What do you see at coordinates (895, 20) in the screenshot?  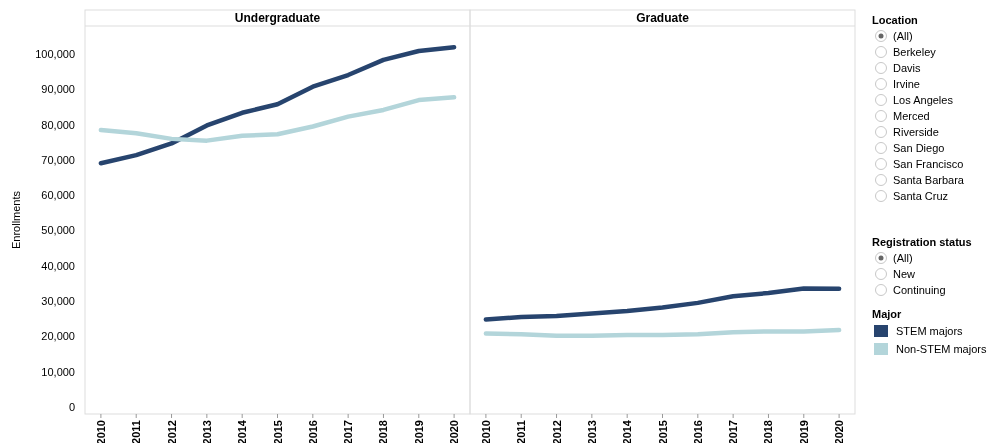 I see `text: Location` at bounding box center [895, 20].